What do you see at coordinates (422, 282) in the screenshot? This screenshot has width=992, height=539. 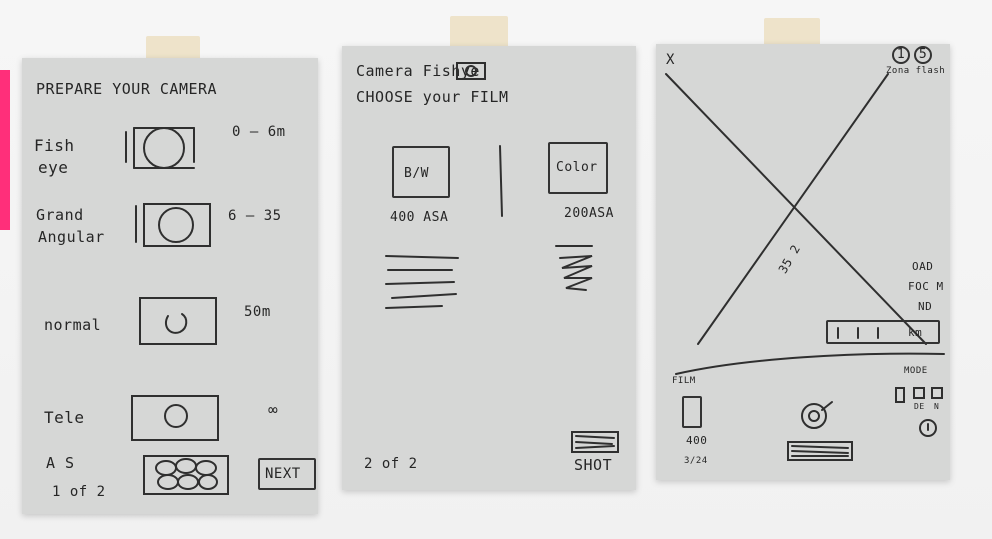 I see `film-description-bw` at bounding box center [422, 282].